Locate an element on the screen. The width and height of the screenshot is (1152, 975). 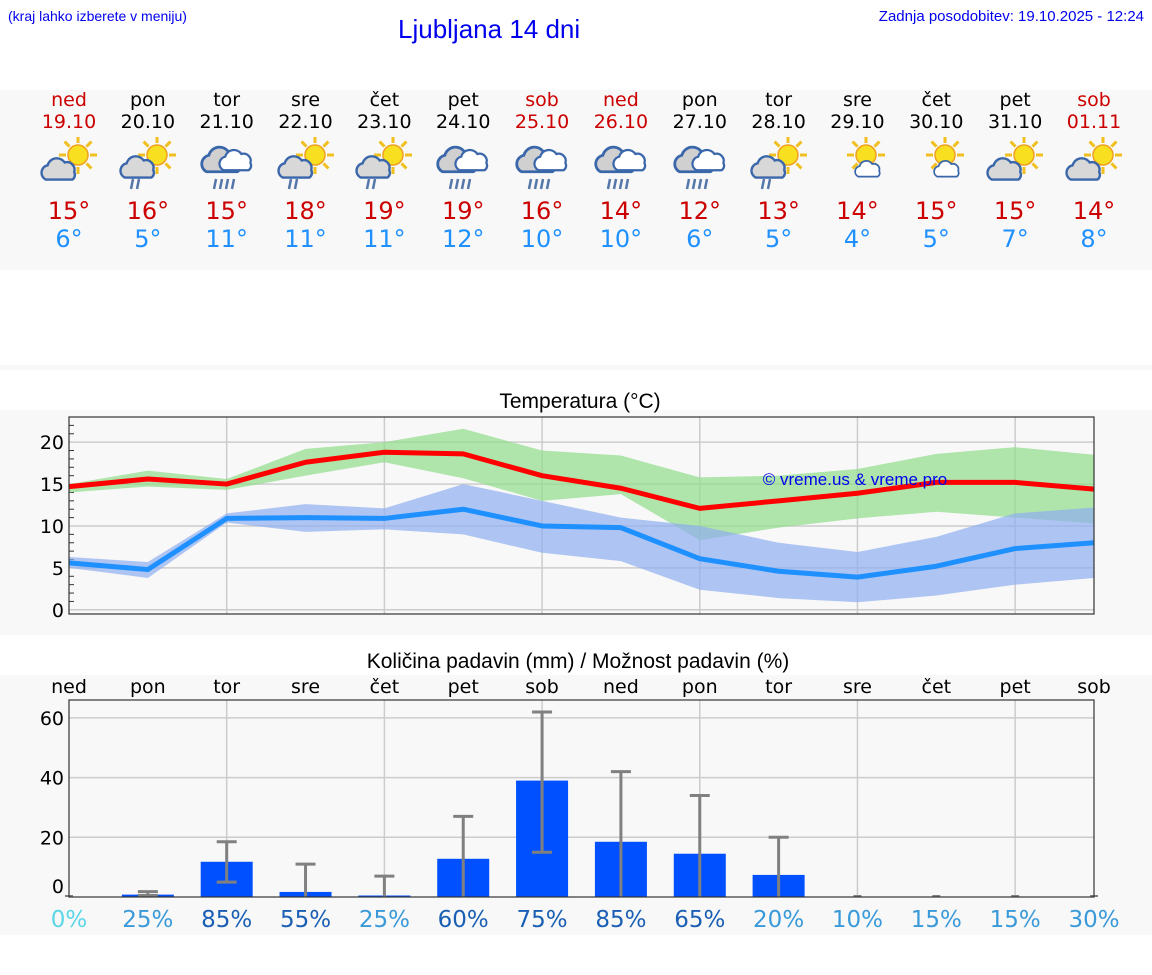
day-date: 19.10 is located at coordinates (69, 122).